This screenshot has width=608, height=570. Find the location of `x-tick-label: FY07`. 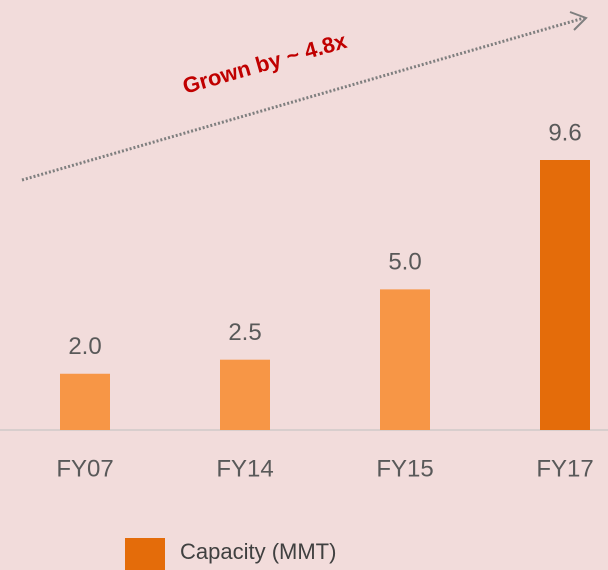

x-tick-label: FY07 is located at coordinates (84, 468).